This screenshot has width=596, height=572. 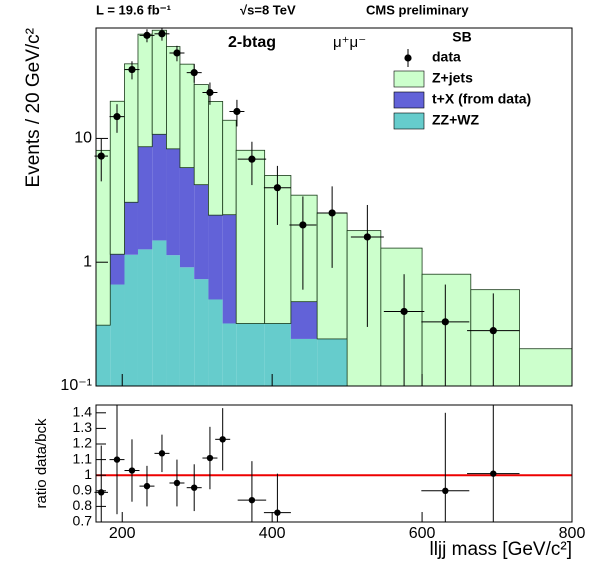 What do you see at coordinates (349, 42) in the screenshot?
I see `channel: μ⁺μ⁻` at bounding box center [349, 42].